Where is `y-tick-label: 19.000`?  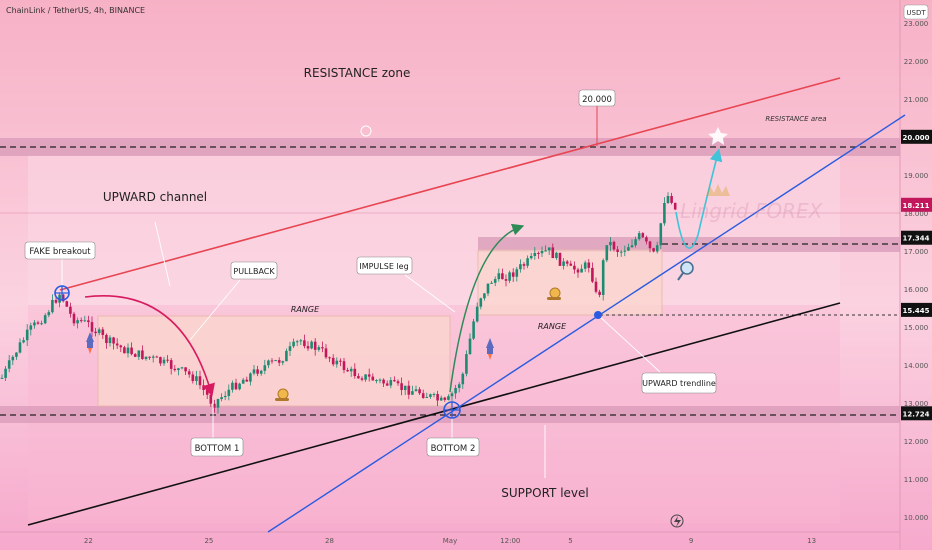 y-tick-label: 19.000 is located at coordinates (916, 176).